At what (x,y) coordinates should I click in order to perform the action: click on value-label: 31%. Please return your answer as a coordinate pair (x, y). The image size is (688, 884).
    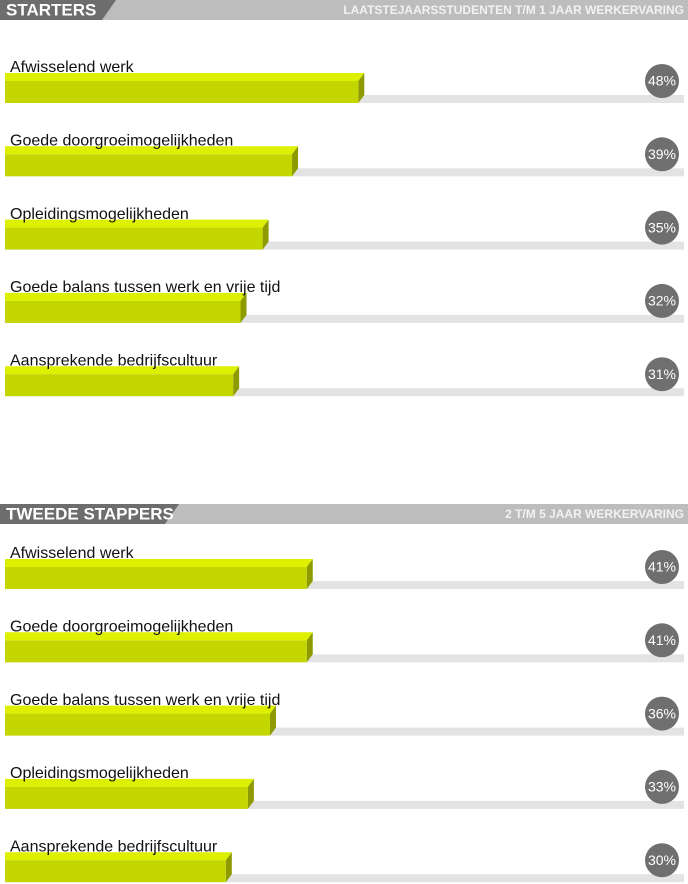
    Looking at the image, I should click on (662, 374).